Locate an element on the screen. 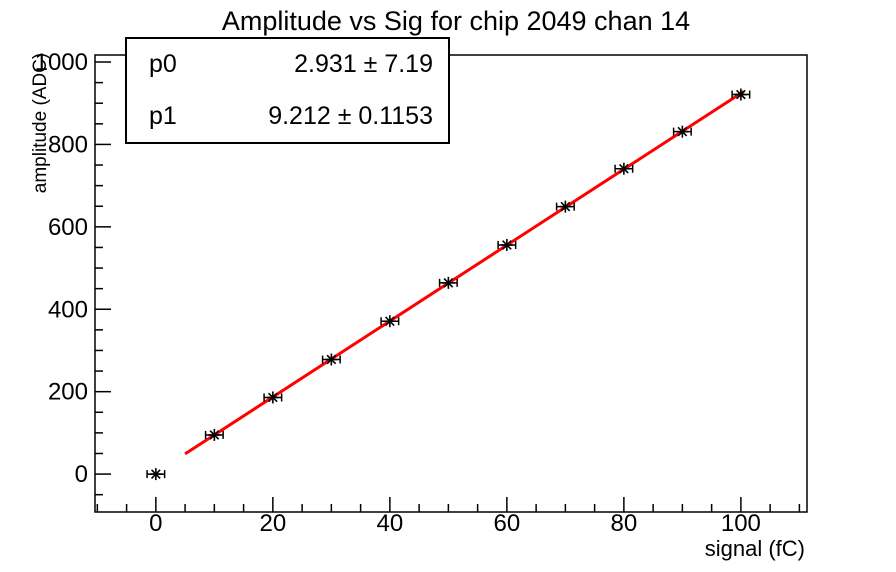 The width and height of the screenshot is (896, 572). y-tick-label: 400 is located at coordinates (68, 309).